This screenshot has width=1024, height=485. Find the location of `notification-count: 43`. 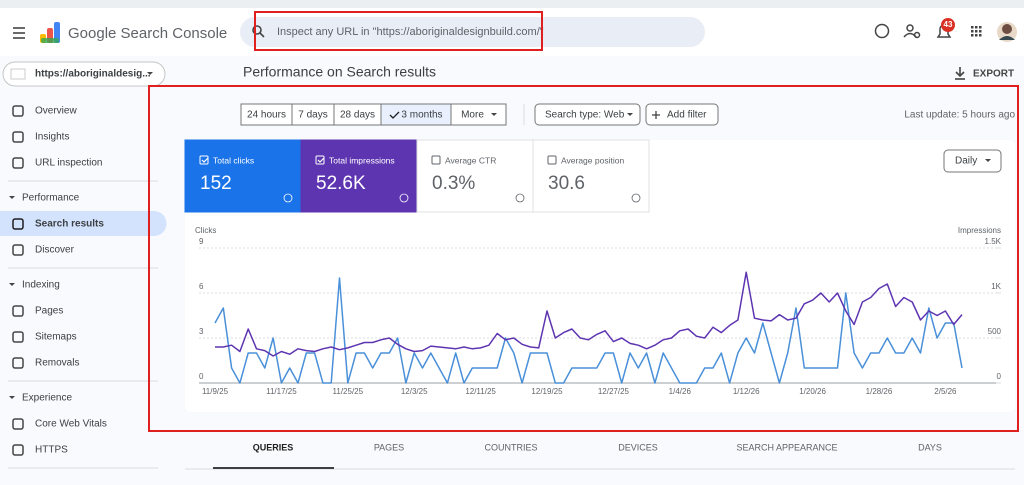

notification-count: 43 is located at coordinates (948, 24).